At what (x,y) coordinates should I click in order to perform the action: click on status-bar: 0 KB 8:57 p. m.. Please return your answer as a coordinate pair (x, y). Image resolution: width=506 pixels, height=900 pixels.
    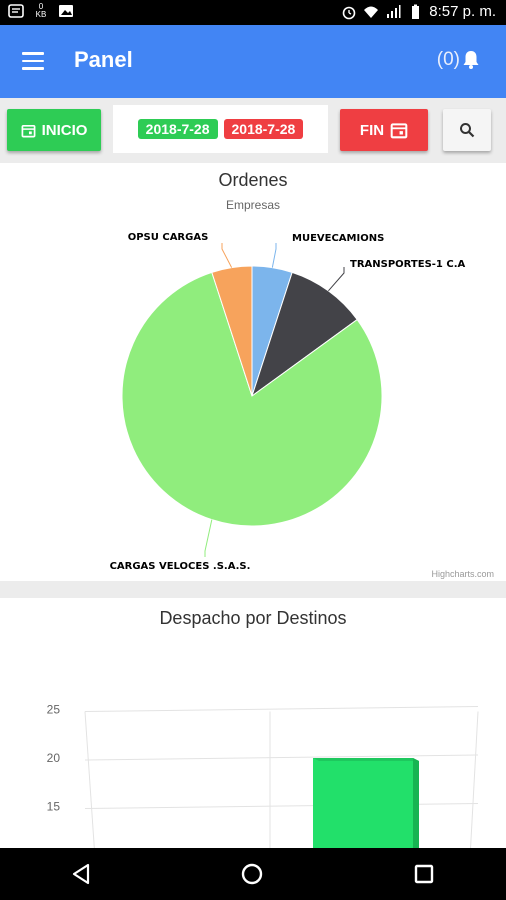
    Looking at the image, I should click on (253, 12).